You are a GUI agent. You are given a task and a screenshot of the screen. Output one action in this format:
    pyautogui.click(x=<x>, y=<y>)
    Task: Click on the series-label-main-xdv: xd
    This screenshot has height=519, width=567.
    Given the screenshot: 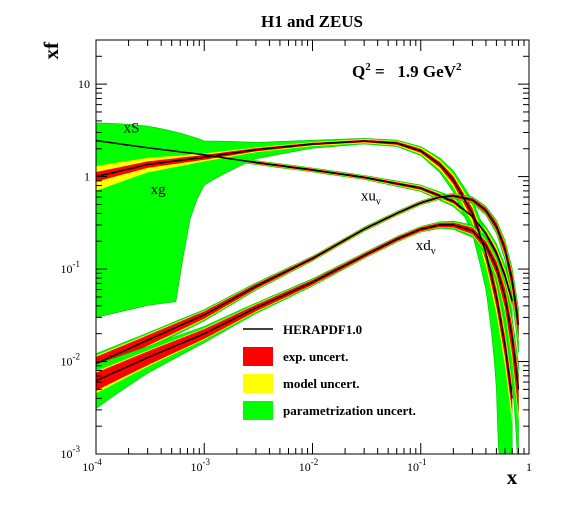 What is the action you would take?
    pyautogui.click(x=424, y=246)
    